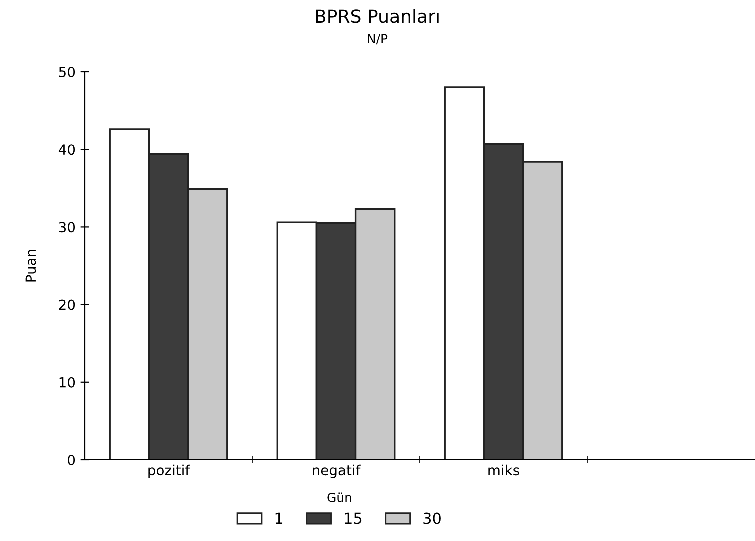 This screenshot has width=755, height=541. Describe the element at coordinates (67, 72) in the screenshot. I see `y-tick-label: 50` at that location.